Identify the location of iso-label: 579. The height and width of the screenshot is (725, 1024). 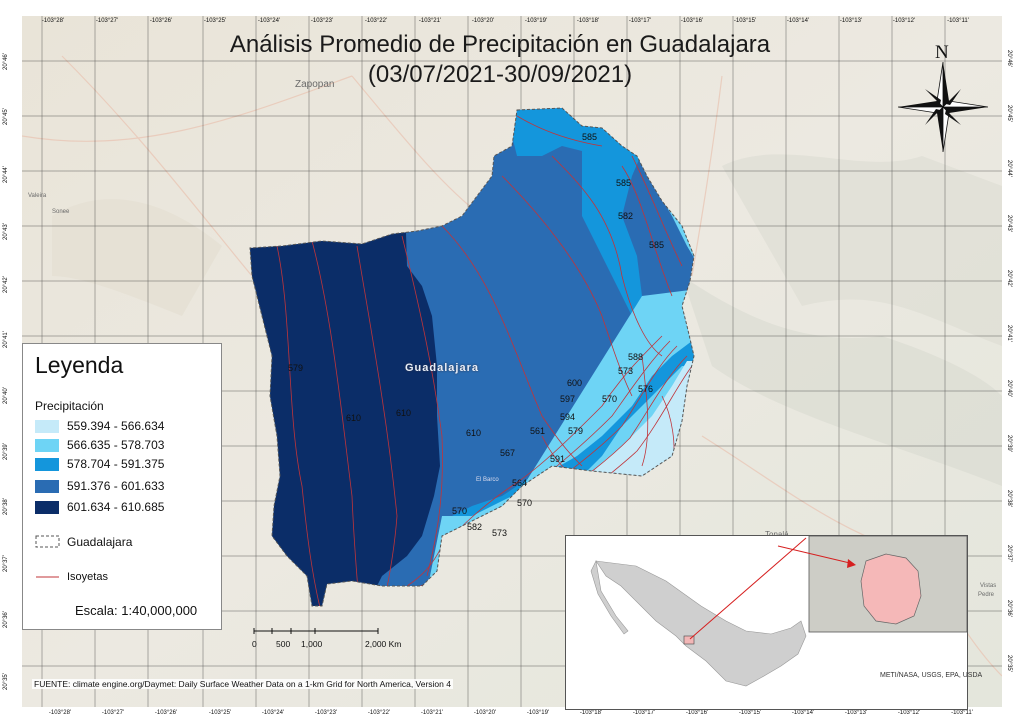
(575, 431).